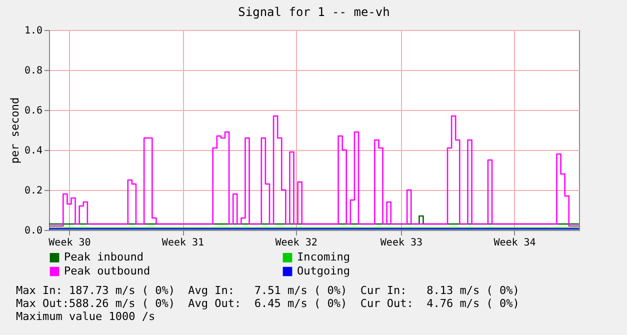  I want to click on text: Max Out:588.26 m/s ( 0%) Avg Out: 6.45 m/s ( 0%) Cur Out: 4.76 m/s ( 0%), so click(268, 303).